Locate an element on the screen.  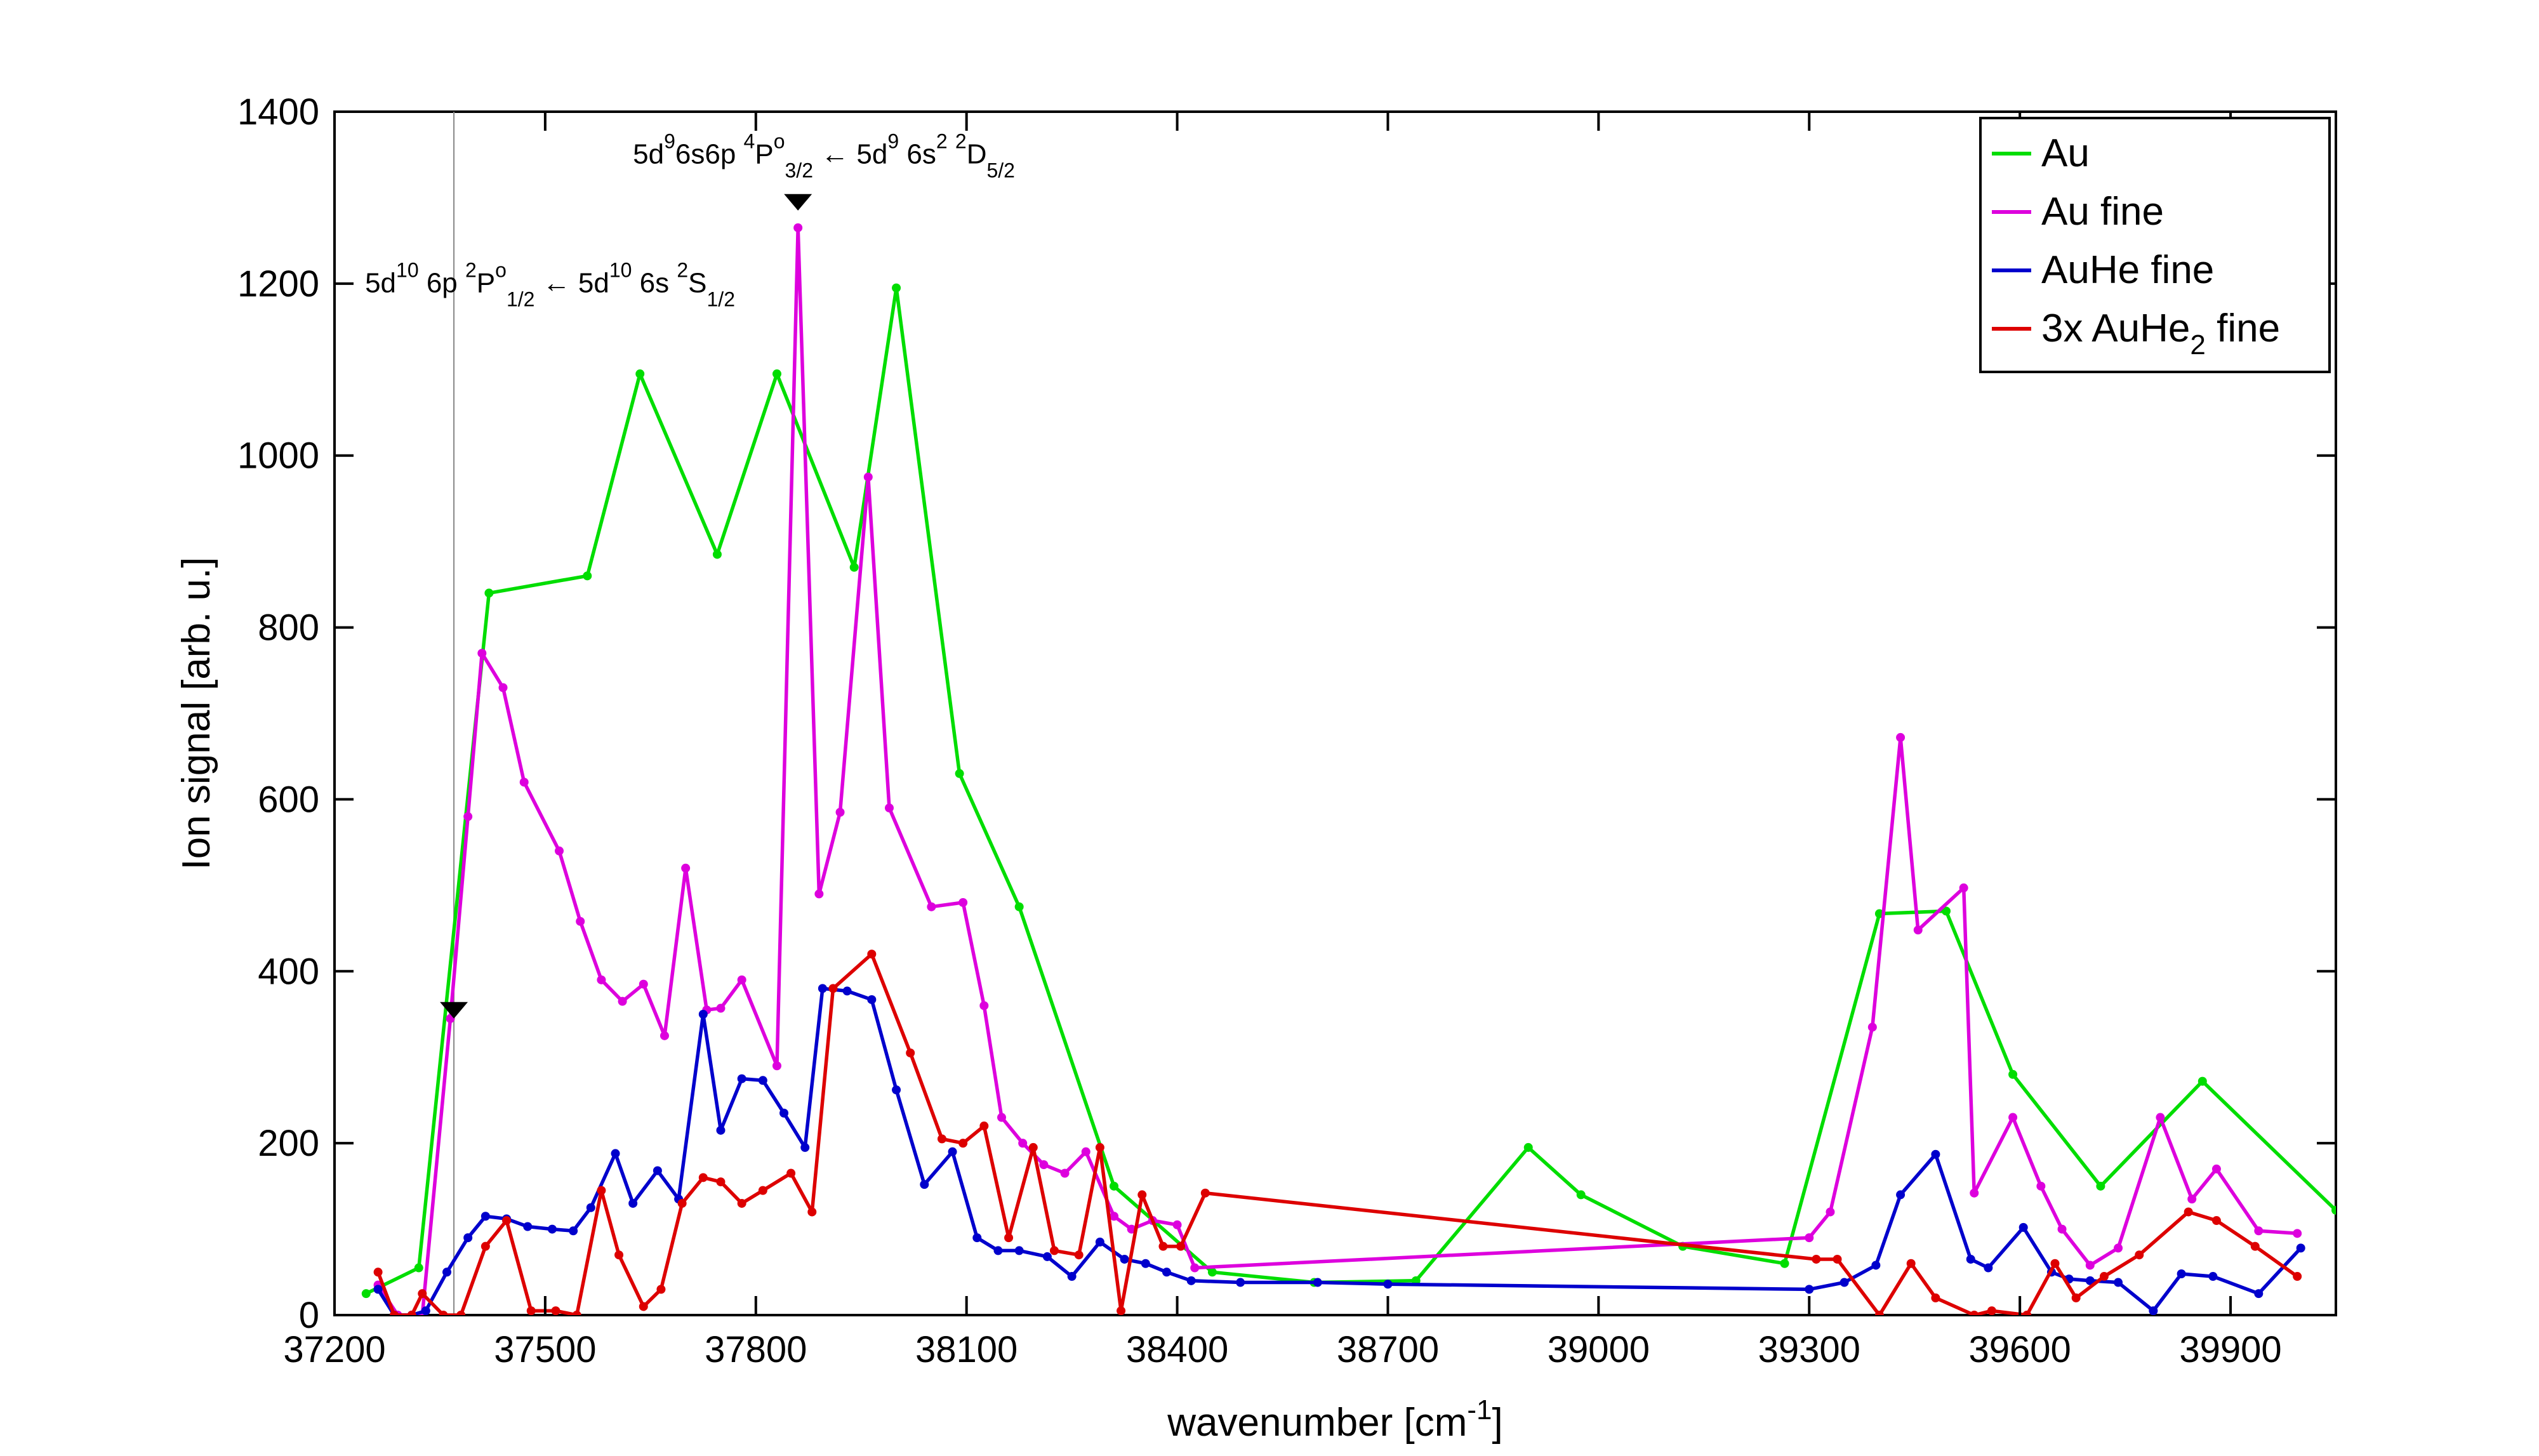
x-axis-label-end: ] is located at coordinates (1497, 1423).